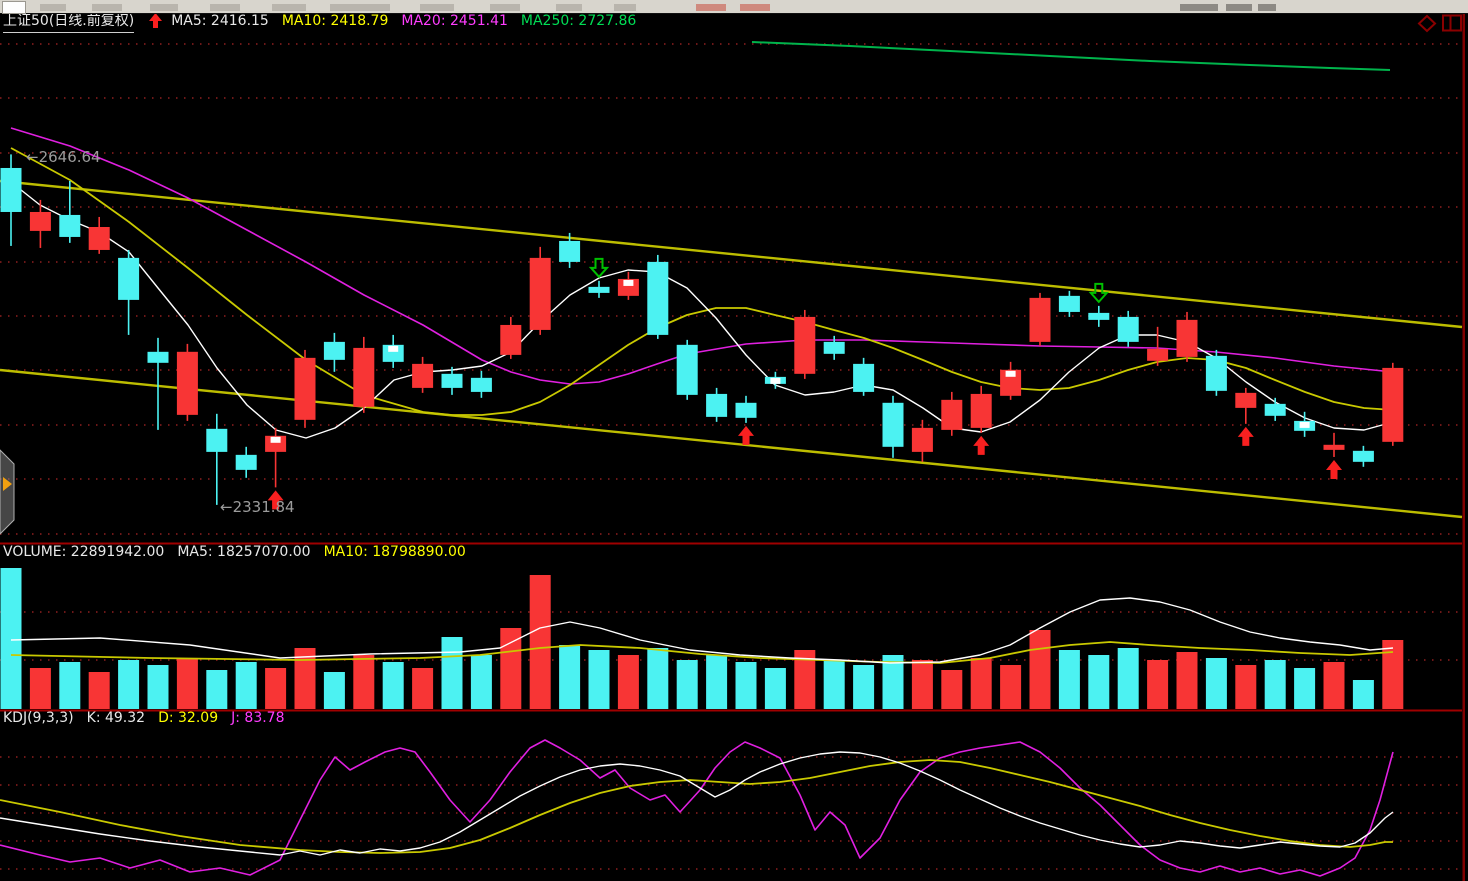 The height and width of the screenshot is (881, 1468). What do you see at coordinates (1463, 447) in the screenshot?
I see `right-border` at bounding box center [1463, 447].